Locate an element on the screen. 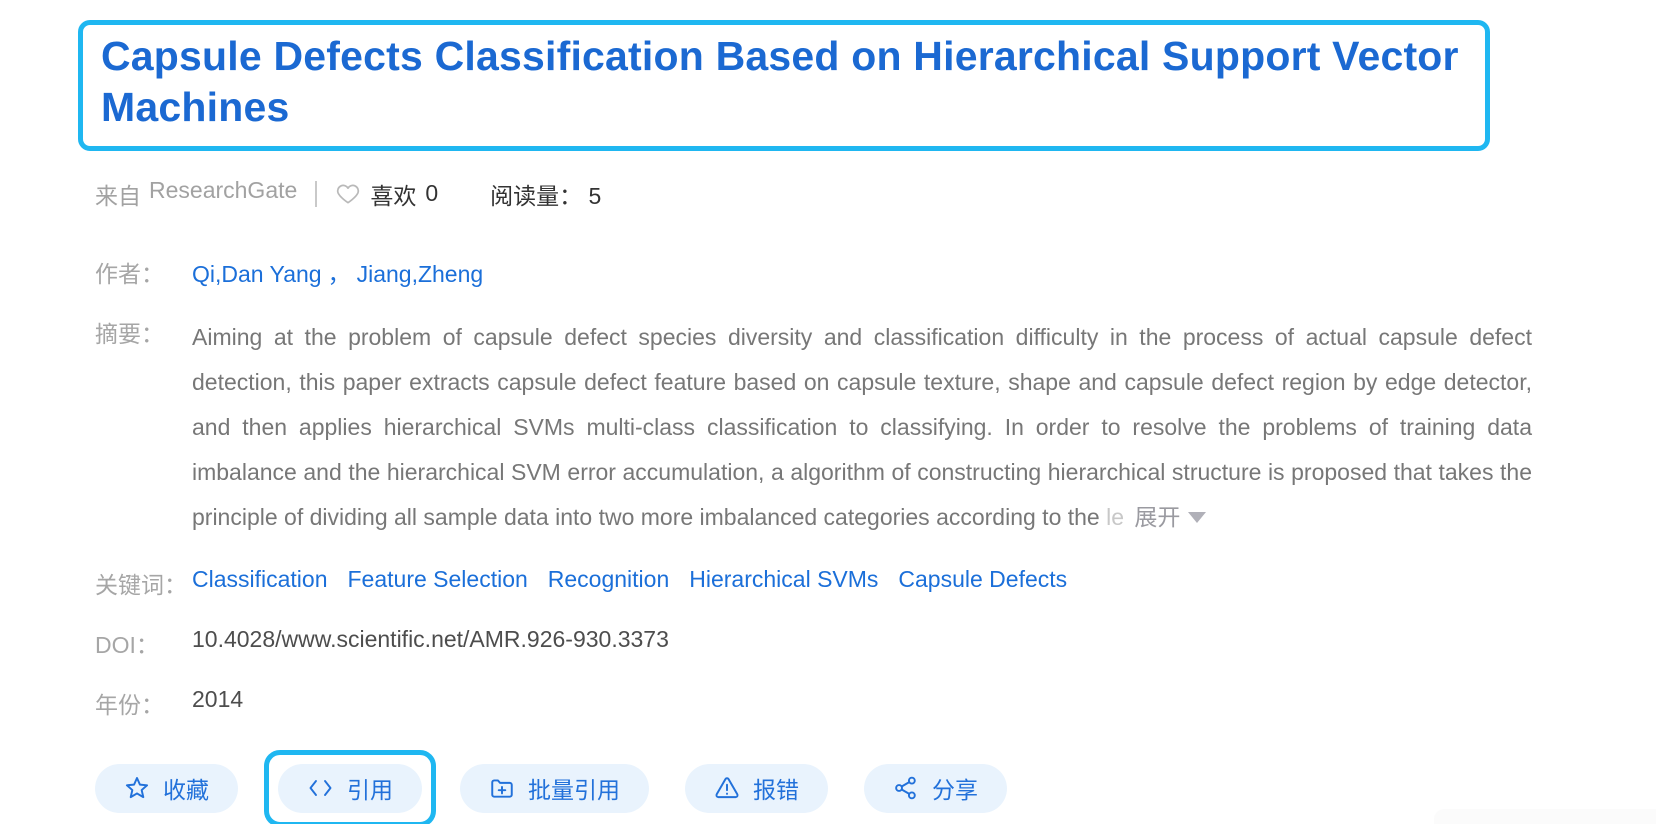  expand-button: 展开 is located at coordinates (1170, 517).